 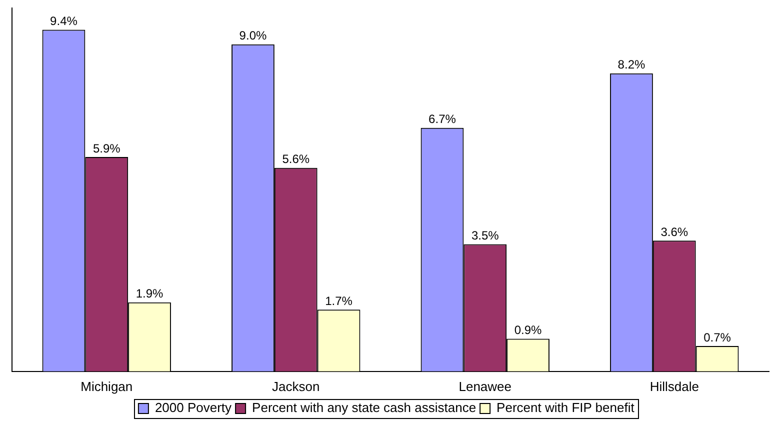 What do you see at coordinates (364, 408) in the screenshot?
I see `legend-label: Percent with any state cash assistance` at bounding box center [364, 408].